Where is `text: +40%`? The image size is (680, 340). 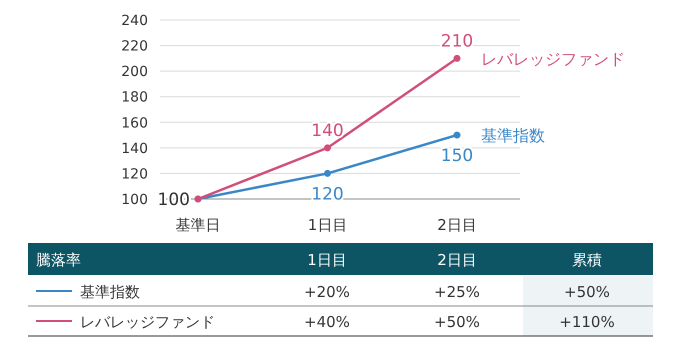 text: +40% is located at coordinates (327, 322).